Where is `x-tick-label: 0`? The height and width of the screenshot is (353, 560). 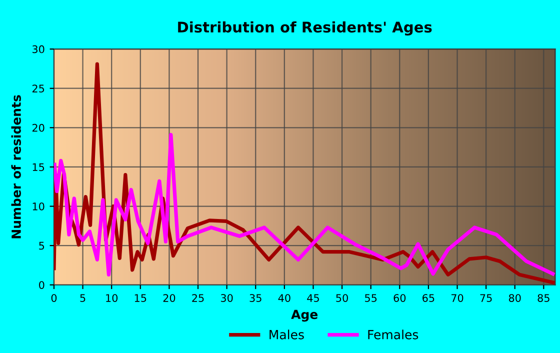 x-tick-label: 0 is located at coordinates (54, 298).